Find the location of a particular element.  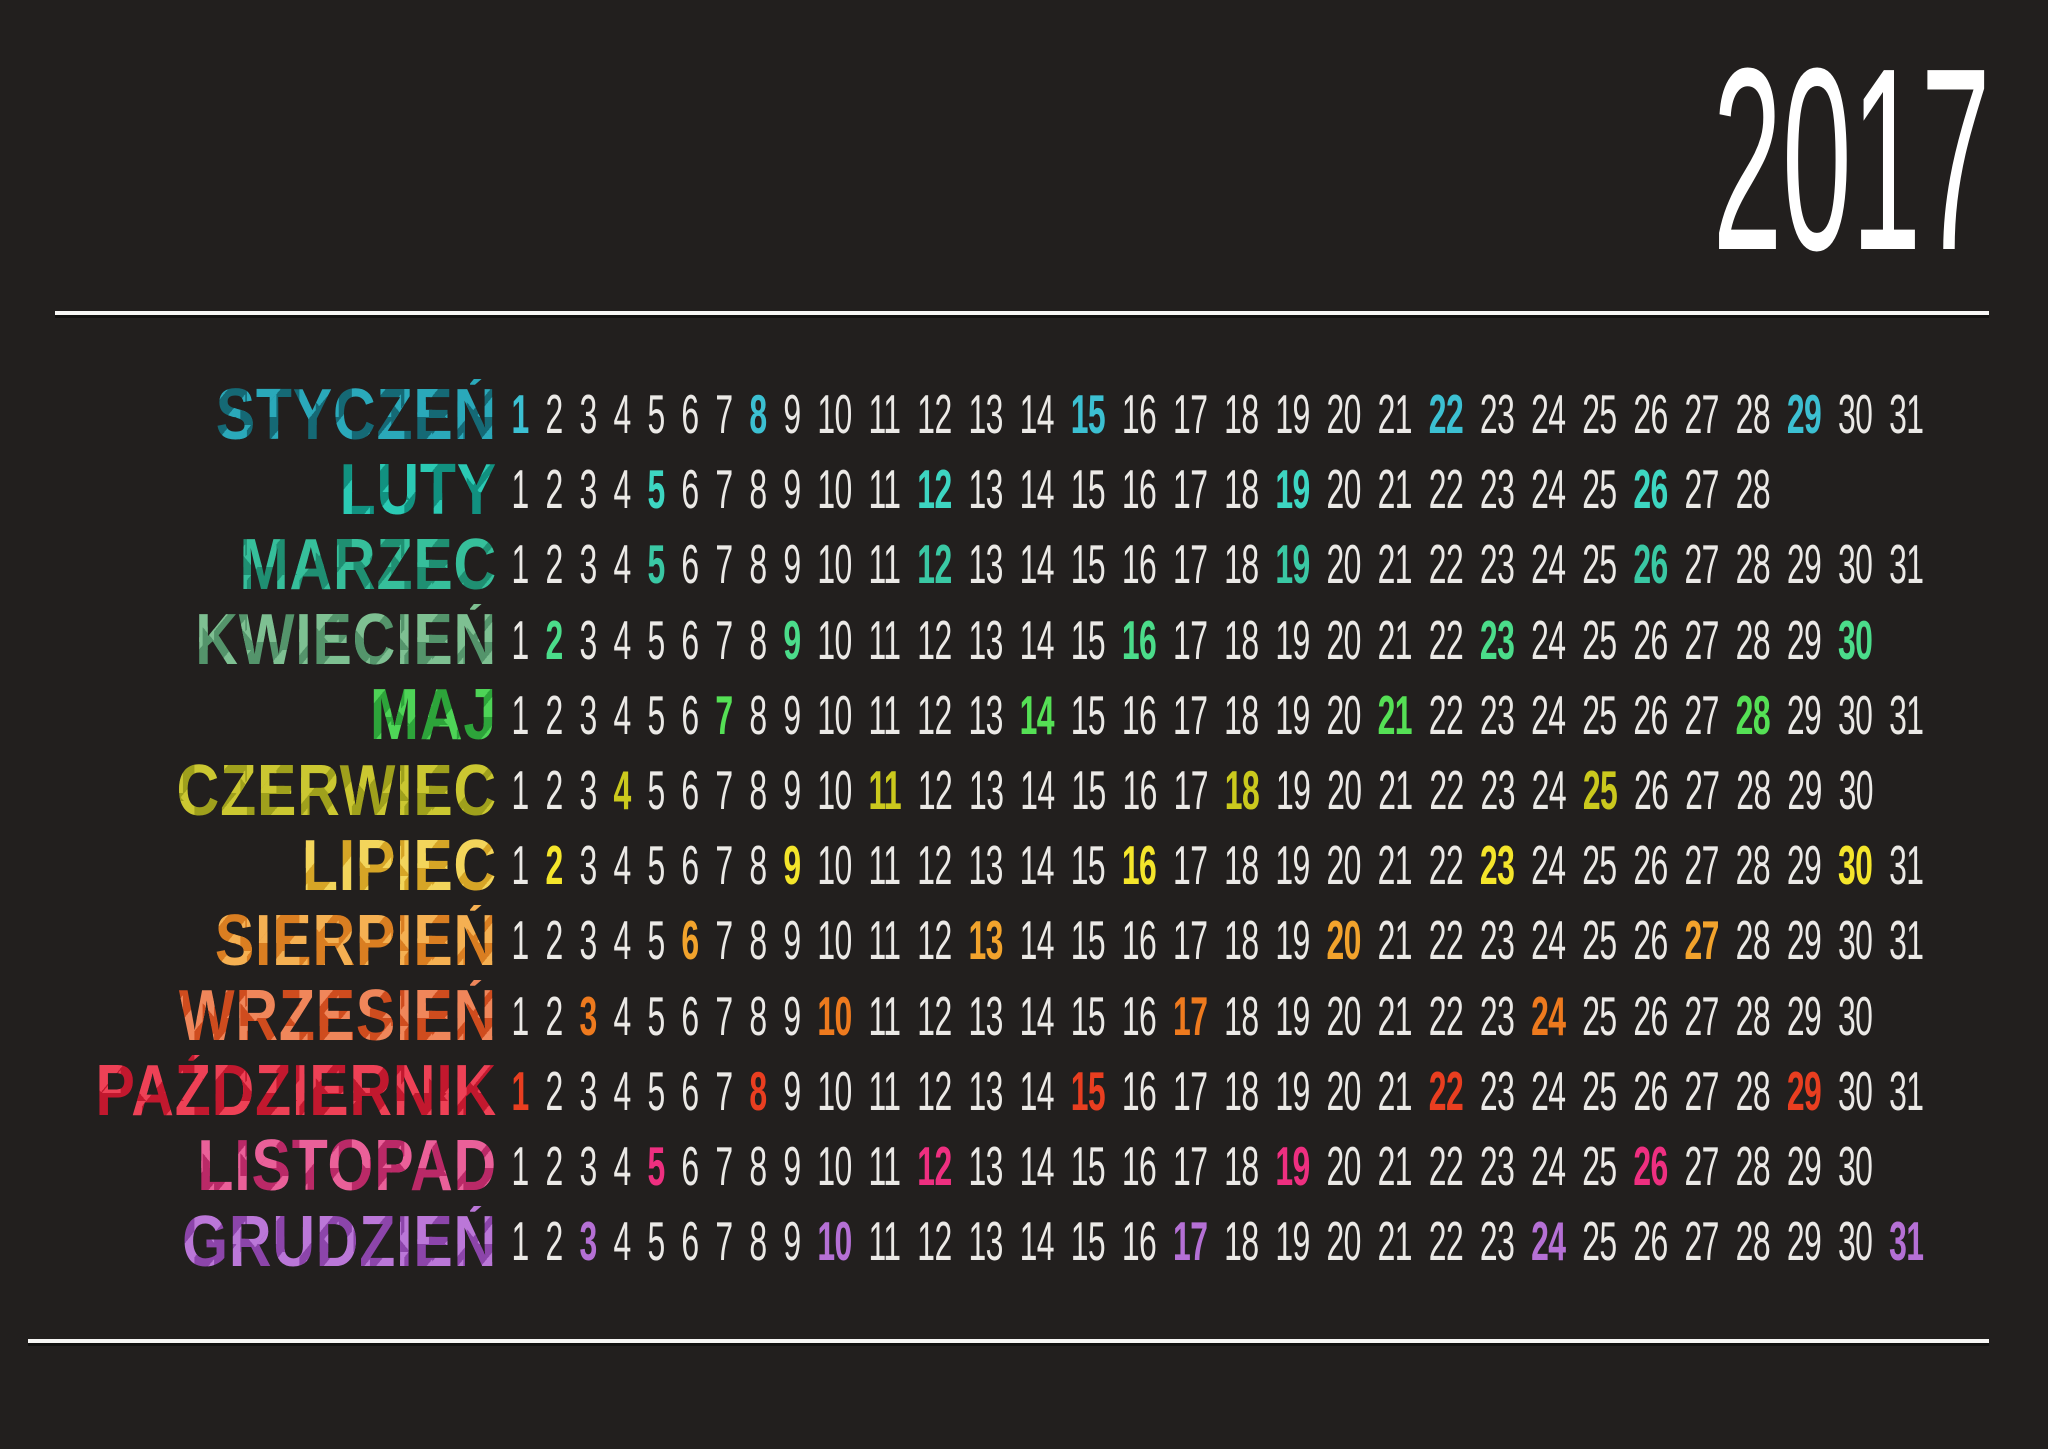

day-number-sunday: 12 is located at coordinates (934, 489).